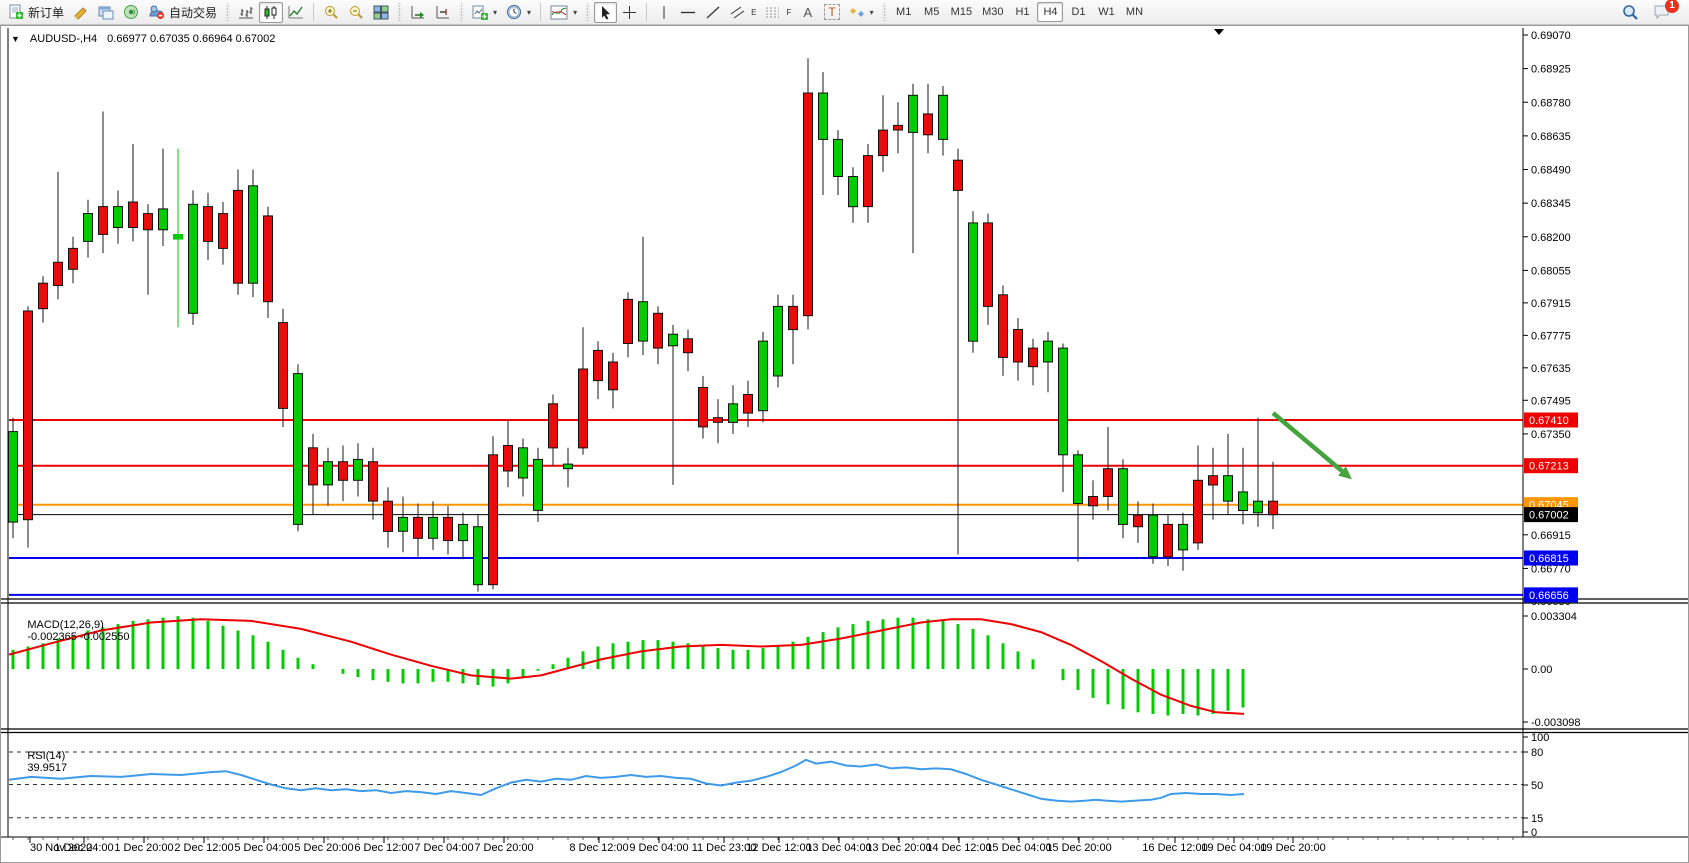 The height and width of the screenshot is (863, 1689). What do you see at coordinates (1078, 12) in the screenshot?
I see `tf-d1: D1` at bounding box center [1078, 12].